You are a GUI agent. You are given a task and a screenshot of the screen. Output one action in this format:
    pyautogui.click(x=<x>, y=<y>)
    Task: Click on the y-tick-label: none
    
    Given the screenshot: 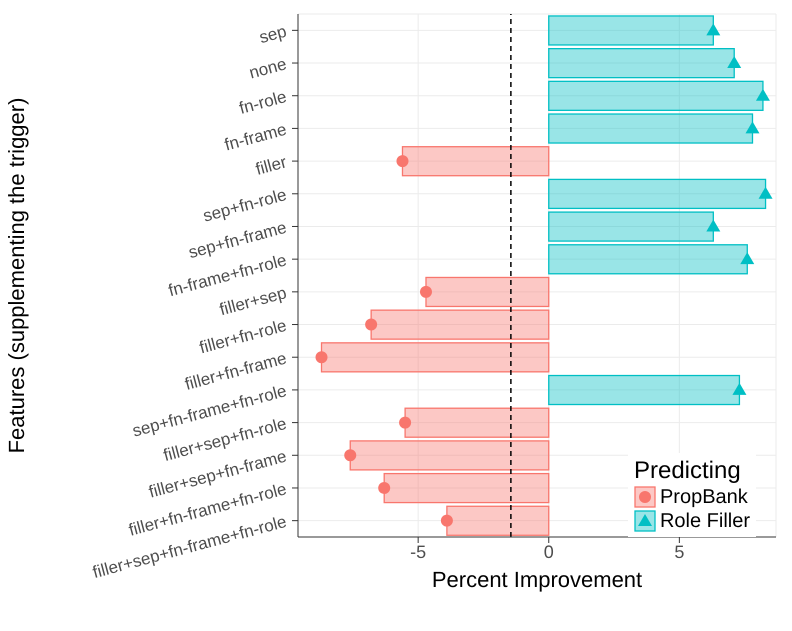 What is the action you would take?
    pyautogui.click(x=268, y=68)
    